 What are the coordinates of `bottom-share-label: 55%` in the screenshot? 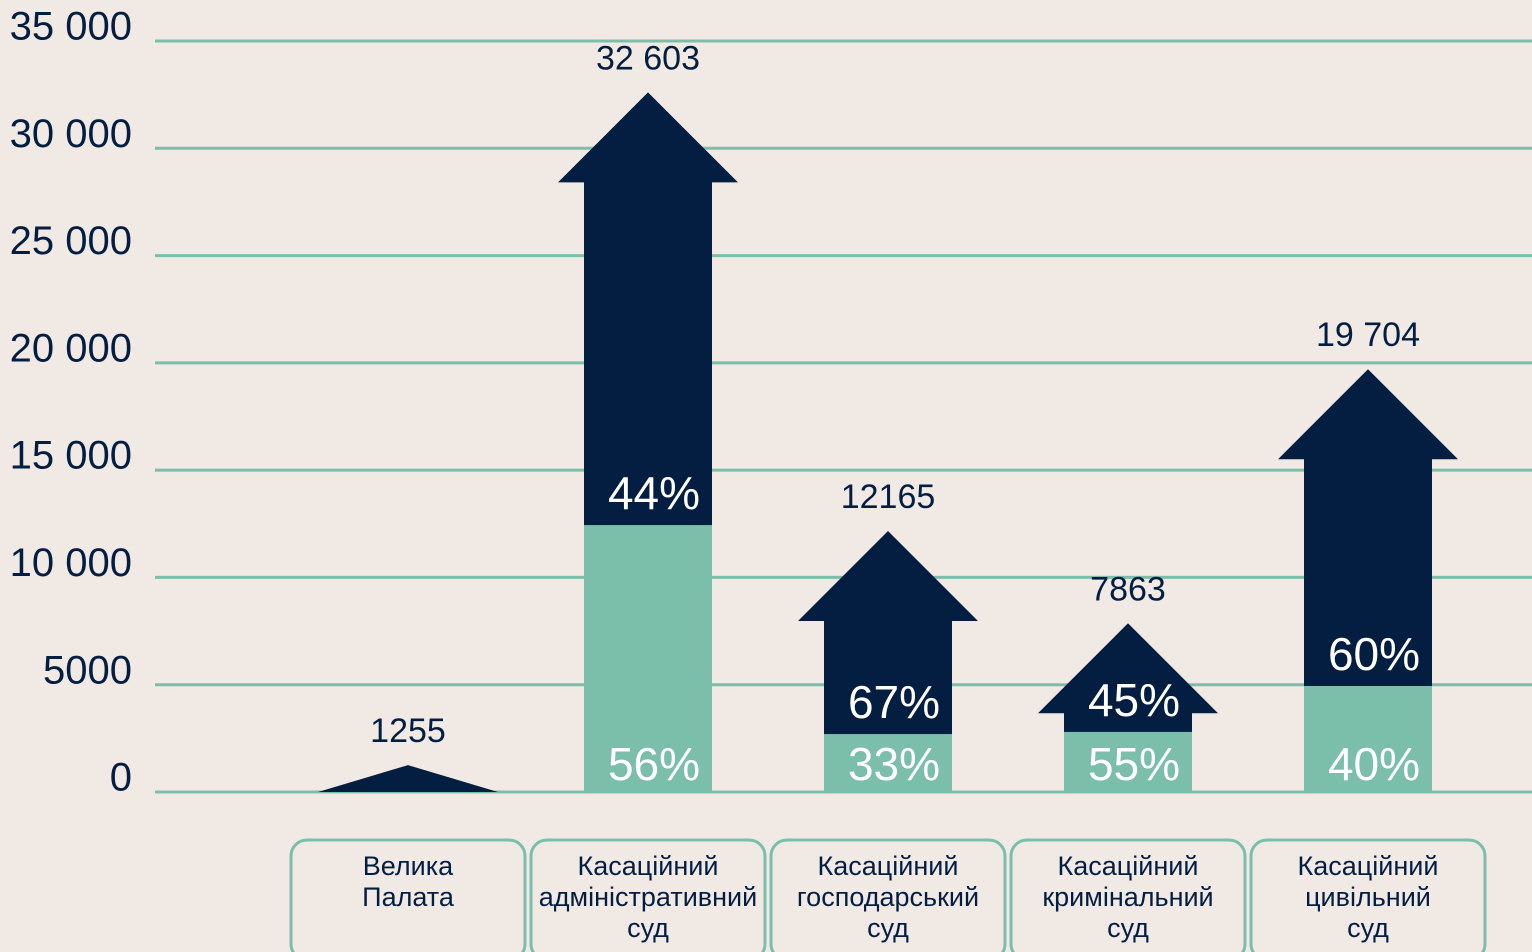 It's located at (1134, 764).